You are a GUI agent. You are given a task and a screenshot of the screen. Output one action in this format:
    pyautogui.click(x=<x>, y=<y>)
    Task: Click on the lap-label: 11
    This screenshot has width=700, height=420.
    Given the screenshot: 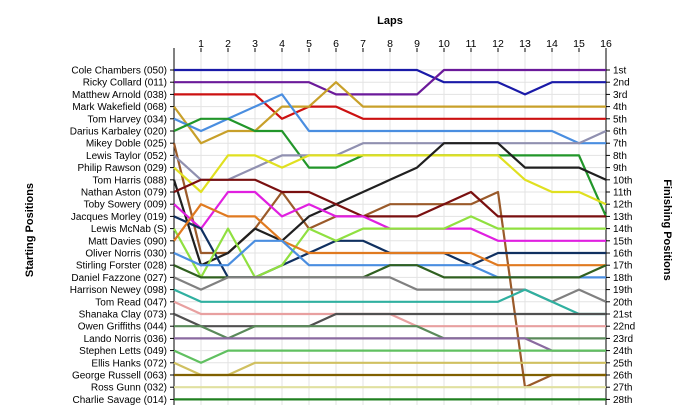 What is the action you would take?
    pyautogui.click(x=471, y=44)
    